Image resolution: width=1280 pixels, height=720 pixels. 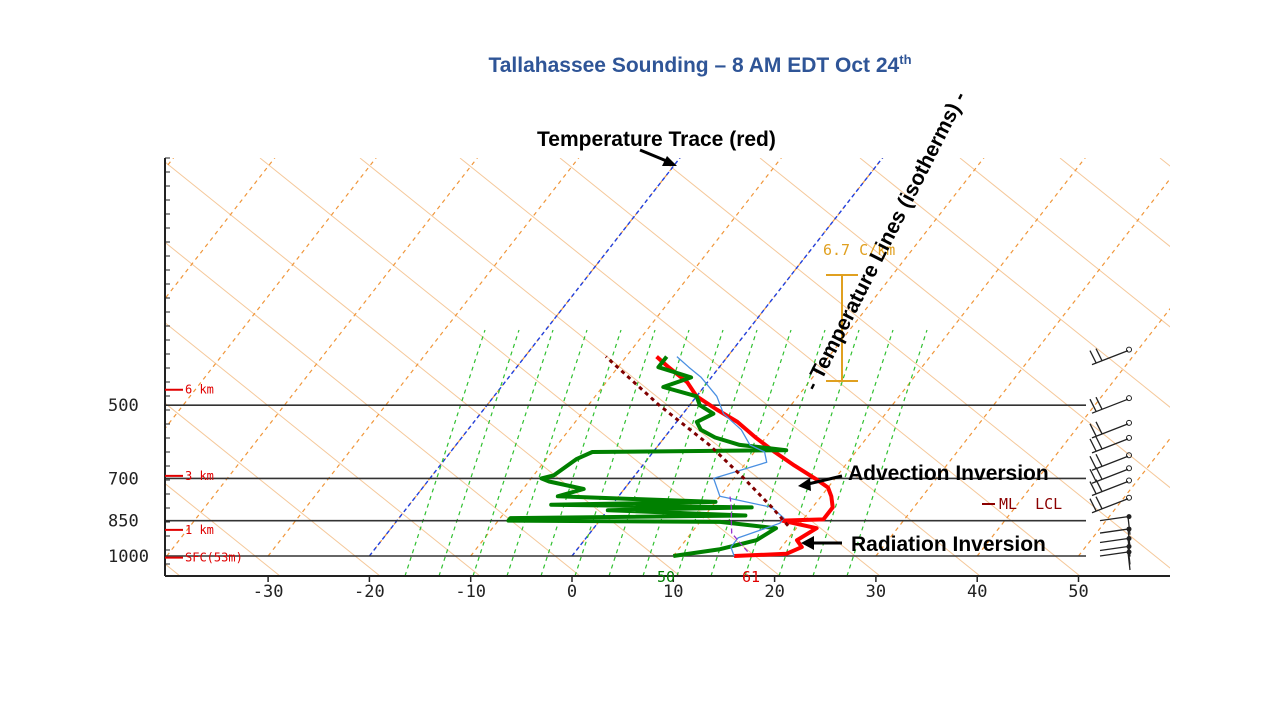 What do you see at coordinates (268, 592) in the screenshot?
I see `x-tick-label: -30` at bounding box center [268, 592].